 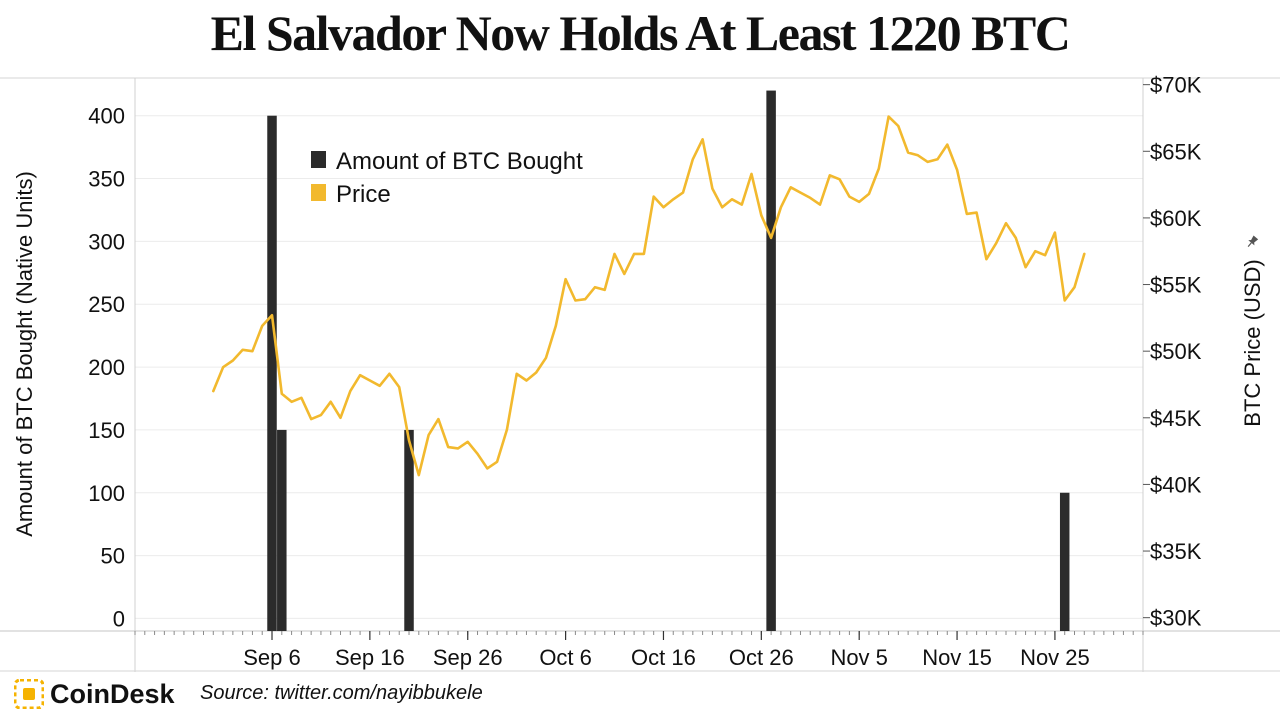 What do you see at coordinates (565, 657) in the screenshot?
I see `x-tick-label: Oct 6` at bounding box center [565, 657].